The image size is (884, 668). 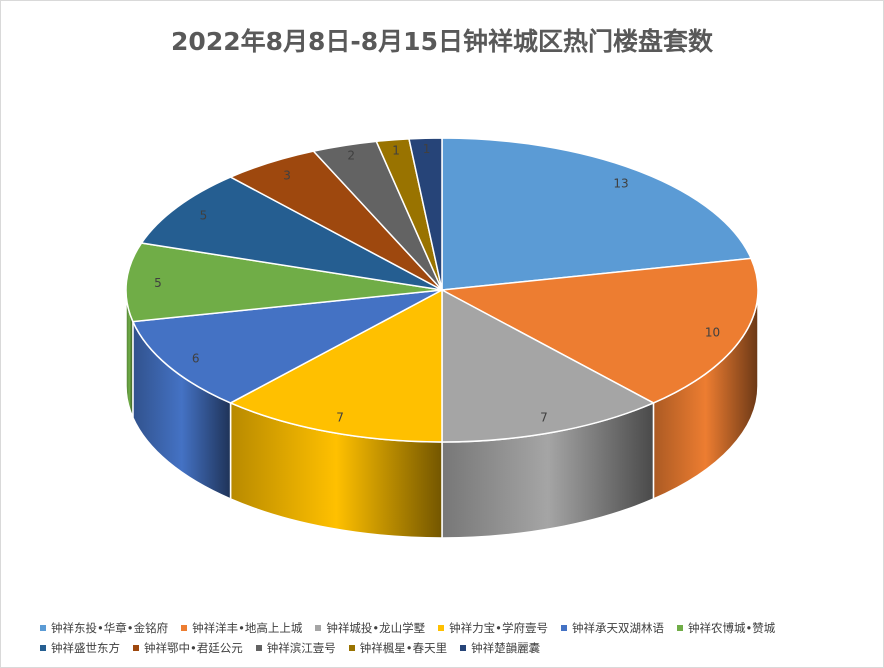 What do you see at coordinates (247, 628) in the screenshot?
I see `legend-label: 钟祥洋丰•地高上上城` at bounding box center [247, 628].